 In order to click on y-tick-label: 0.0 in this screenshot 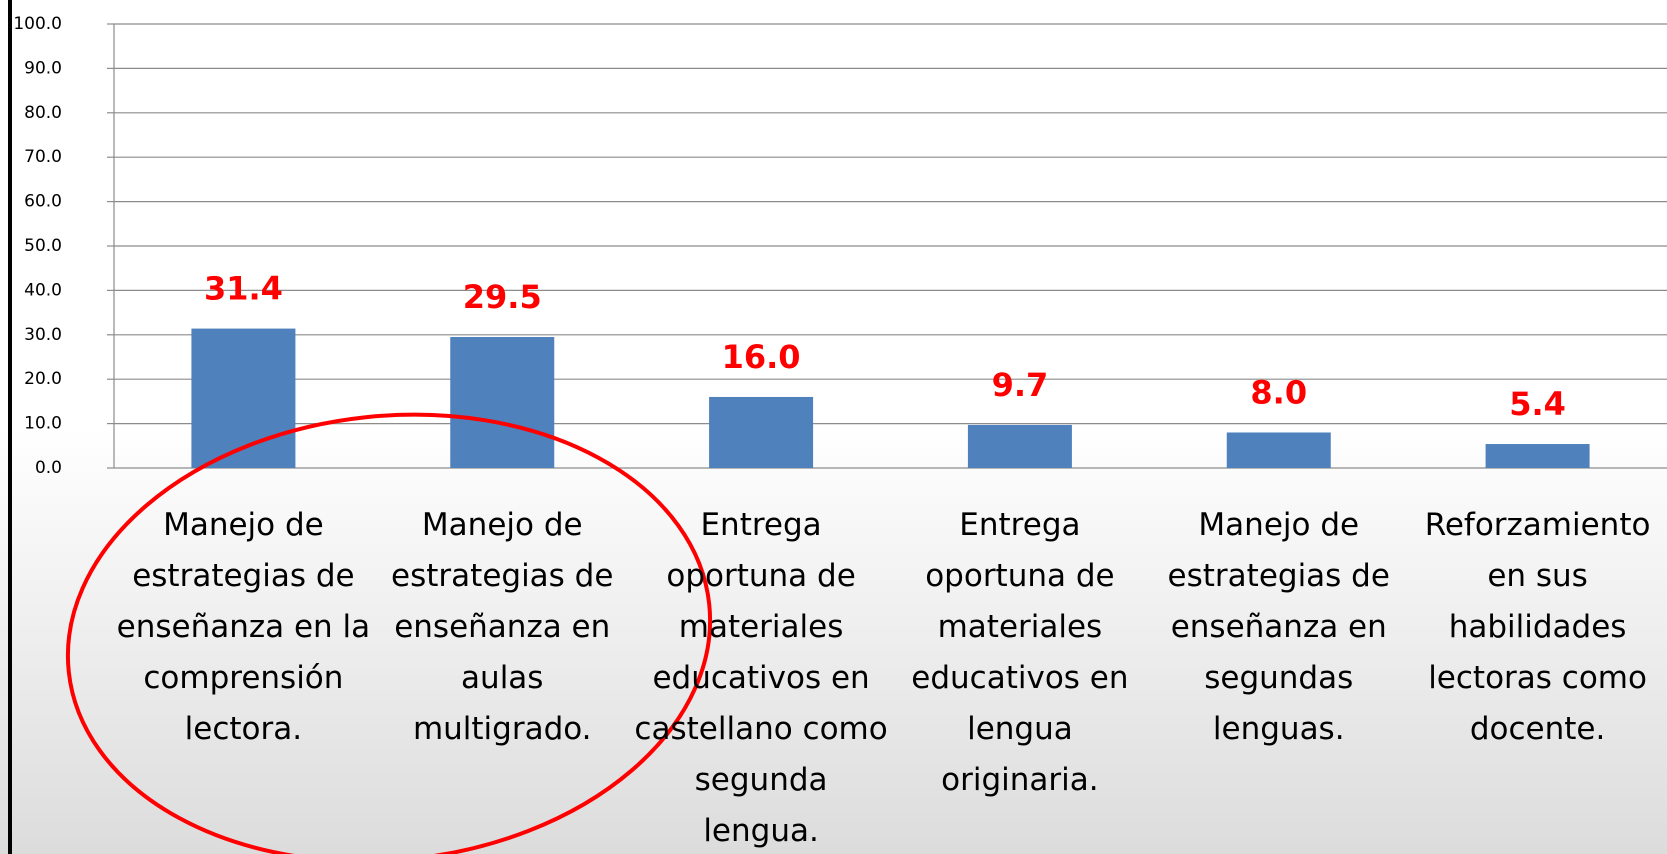, I will do `click(48, 468)`.